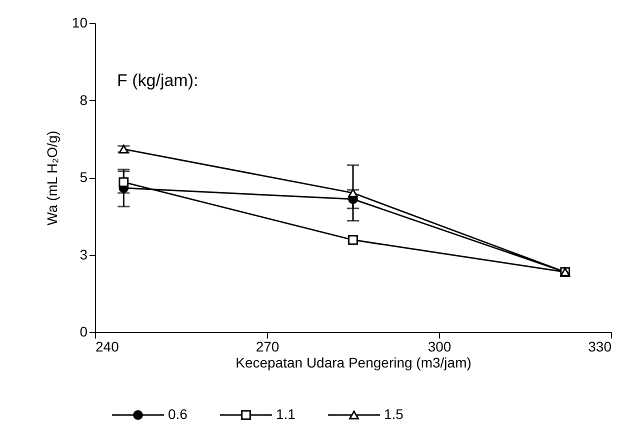  Describe the element at coordinates (108, 346) in the screenshot. I see `x-tick-label: 240` at that location.